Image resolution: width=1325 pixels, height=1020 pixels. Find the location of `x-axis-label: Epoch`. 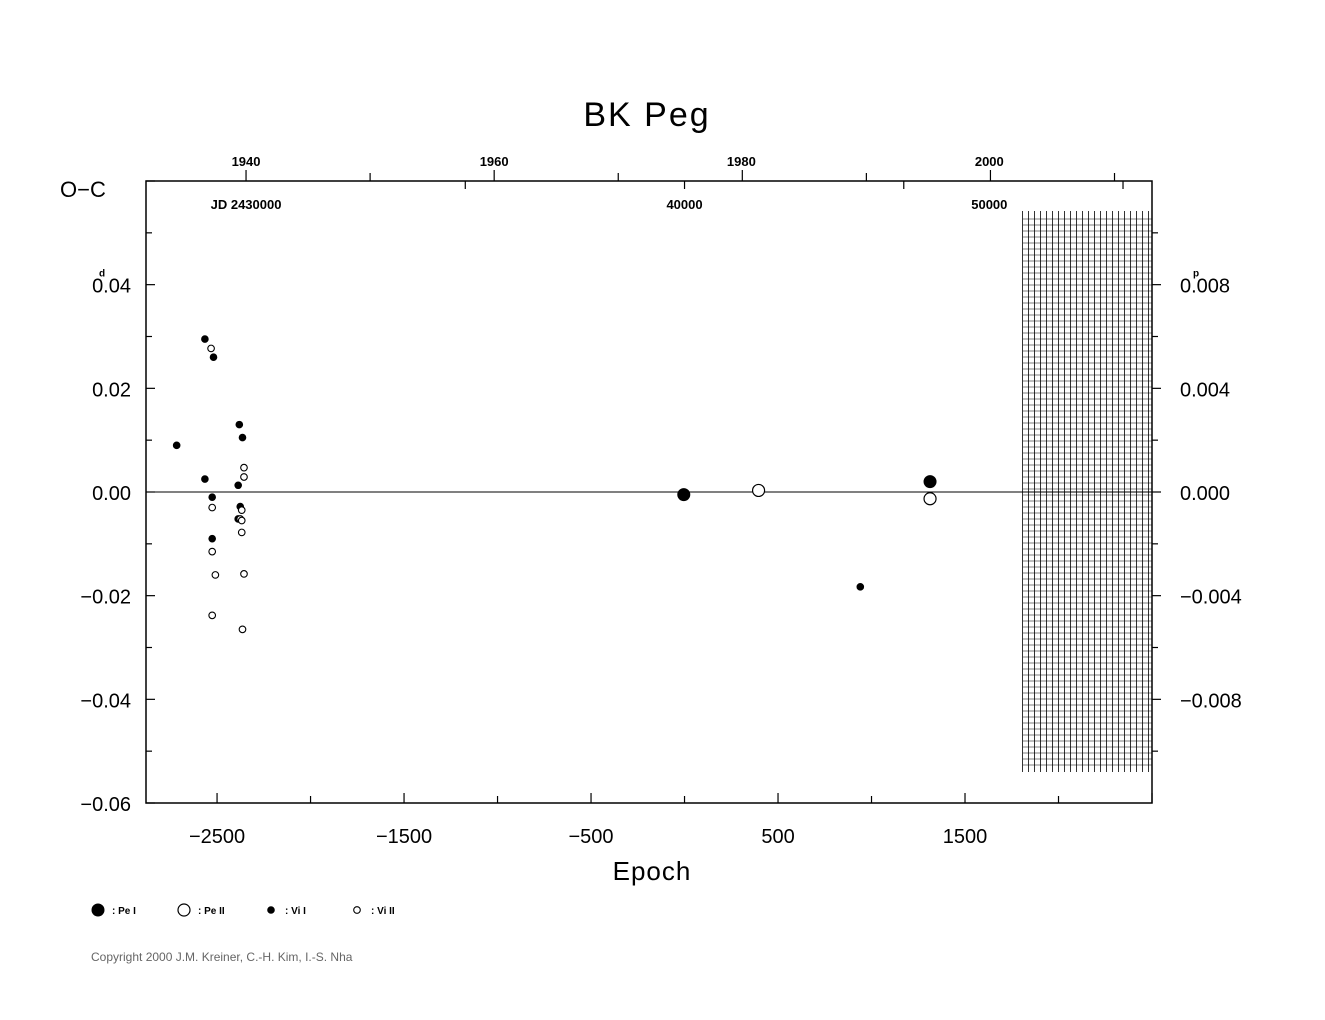

x-axis-label: Epoch is located at coordinates (652, 871).